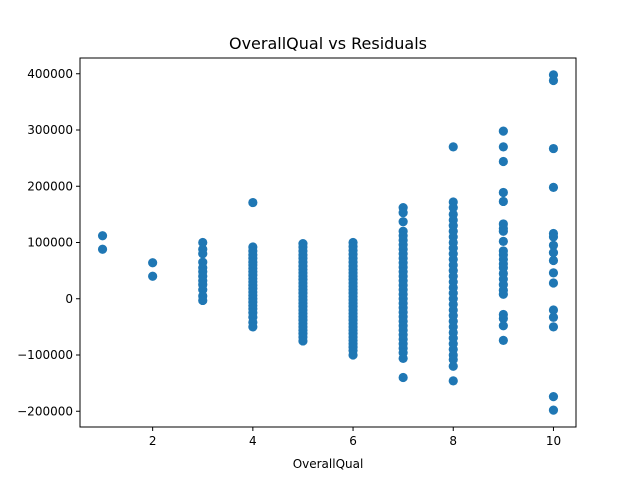 This screenshot has width=640, height=480. I want to click on y-axis-ticks: −200000 −100000 0 100000 200000 300000 400000, so click(48, 242).